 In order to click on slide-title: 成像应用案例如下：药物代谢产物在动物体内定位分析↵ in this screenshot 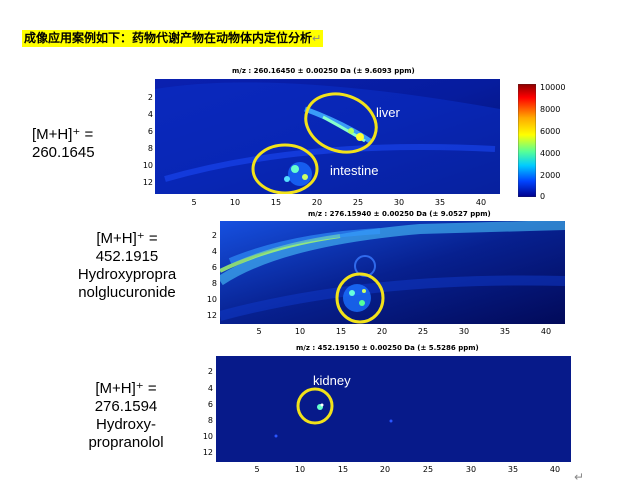, I will do `click(173, 38)`.